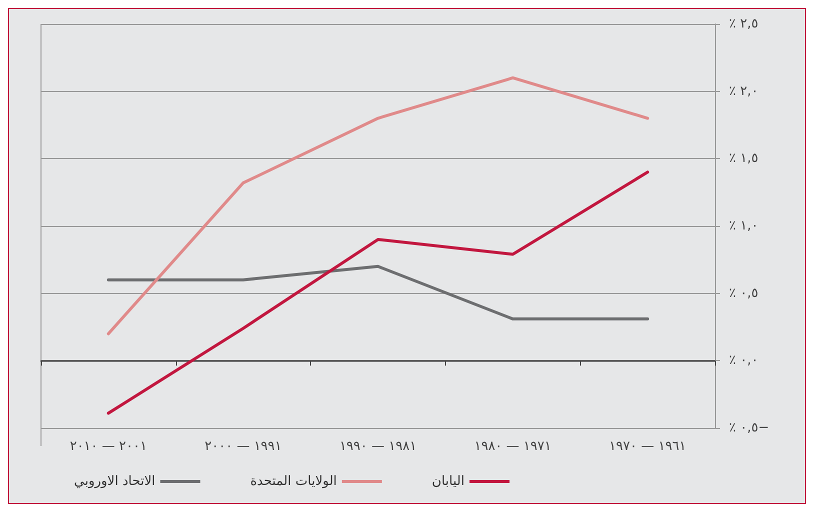 This screenshot has width=814, height=512. What do you see at coordinates (743, 158) in the screenshot?
I see `y-tick-label: ٪ ١,٥` at bounding box center [743, 158].